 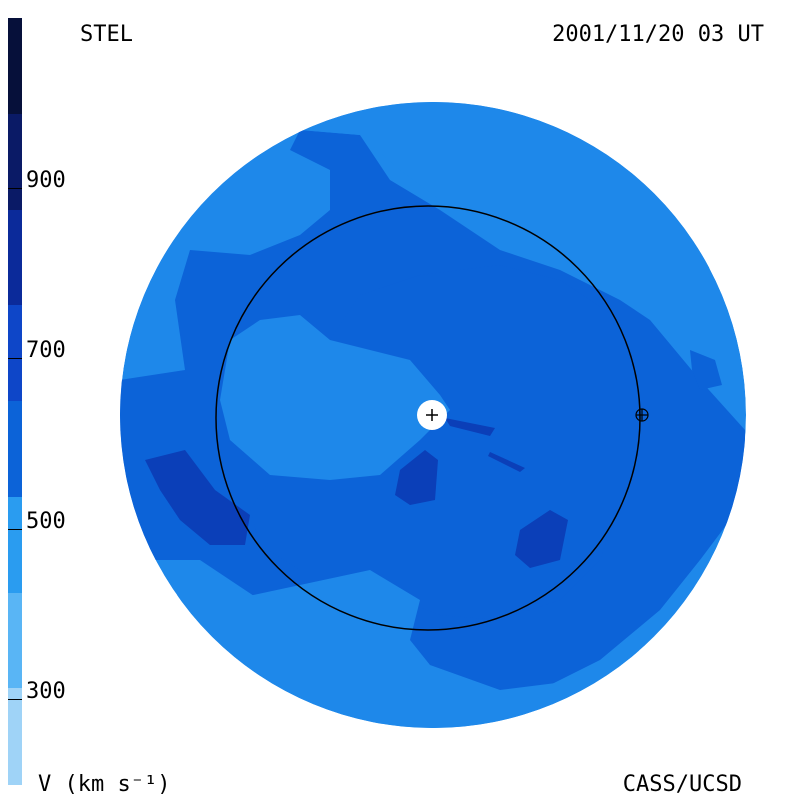 What do you see at coordinates (46, 691) in the screenshot?
I see `colorbar-tick-label: 300` at bounding box center [46, 691].